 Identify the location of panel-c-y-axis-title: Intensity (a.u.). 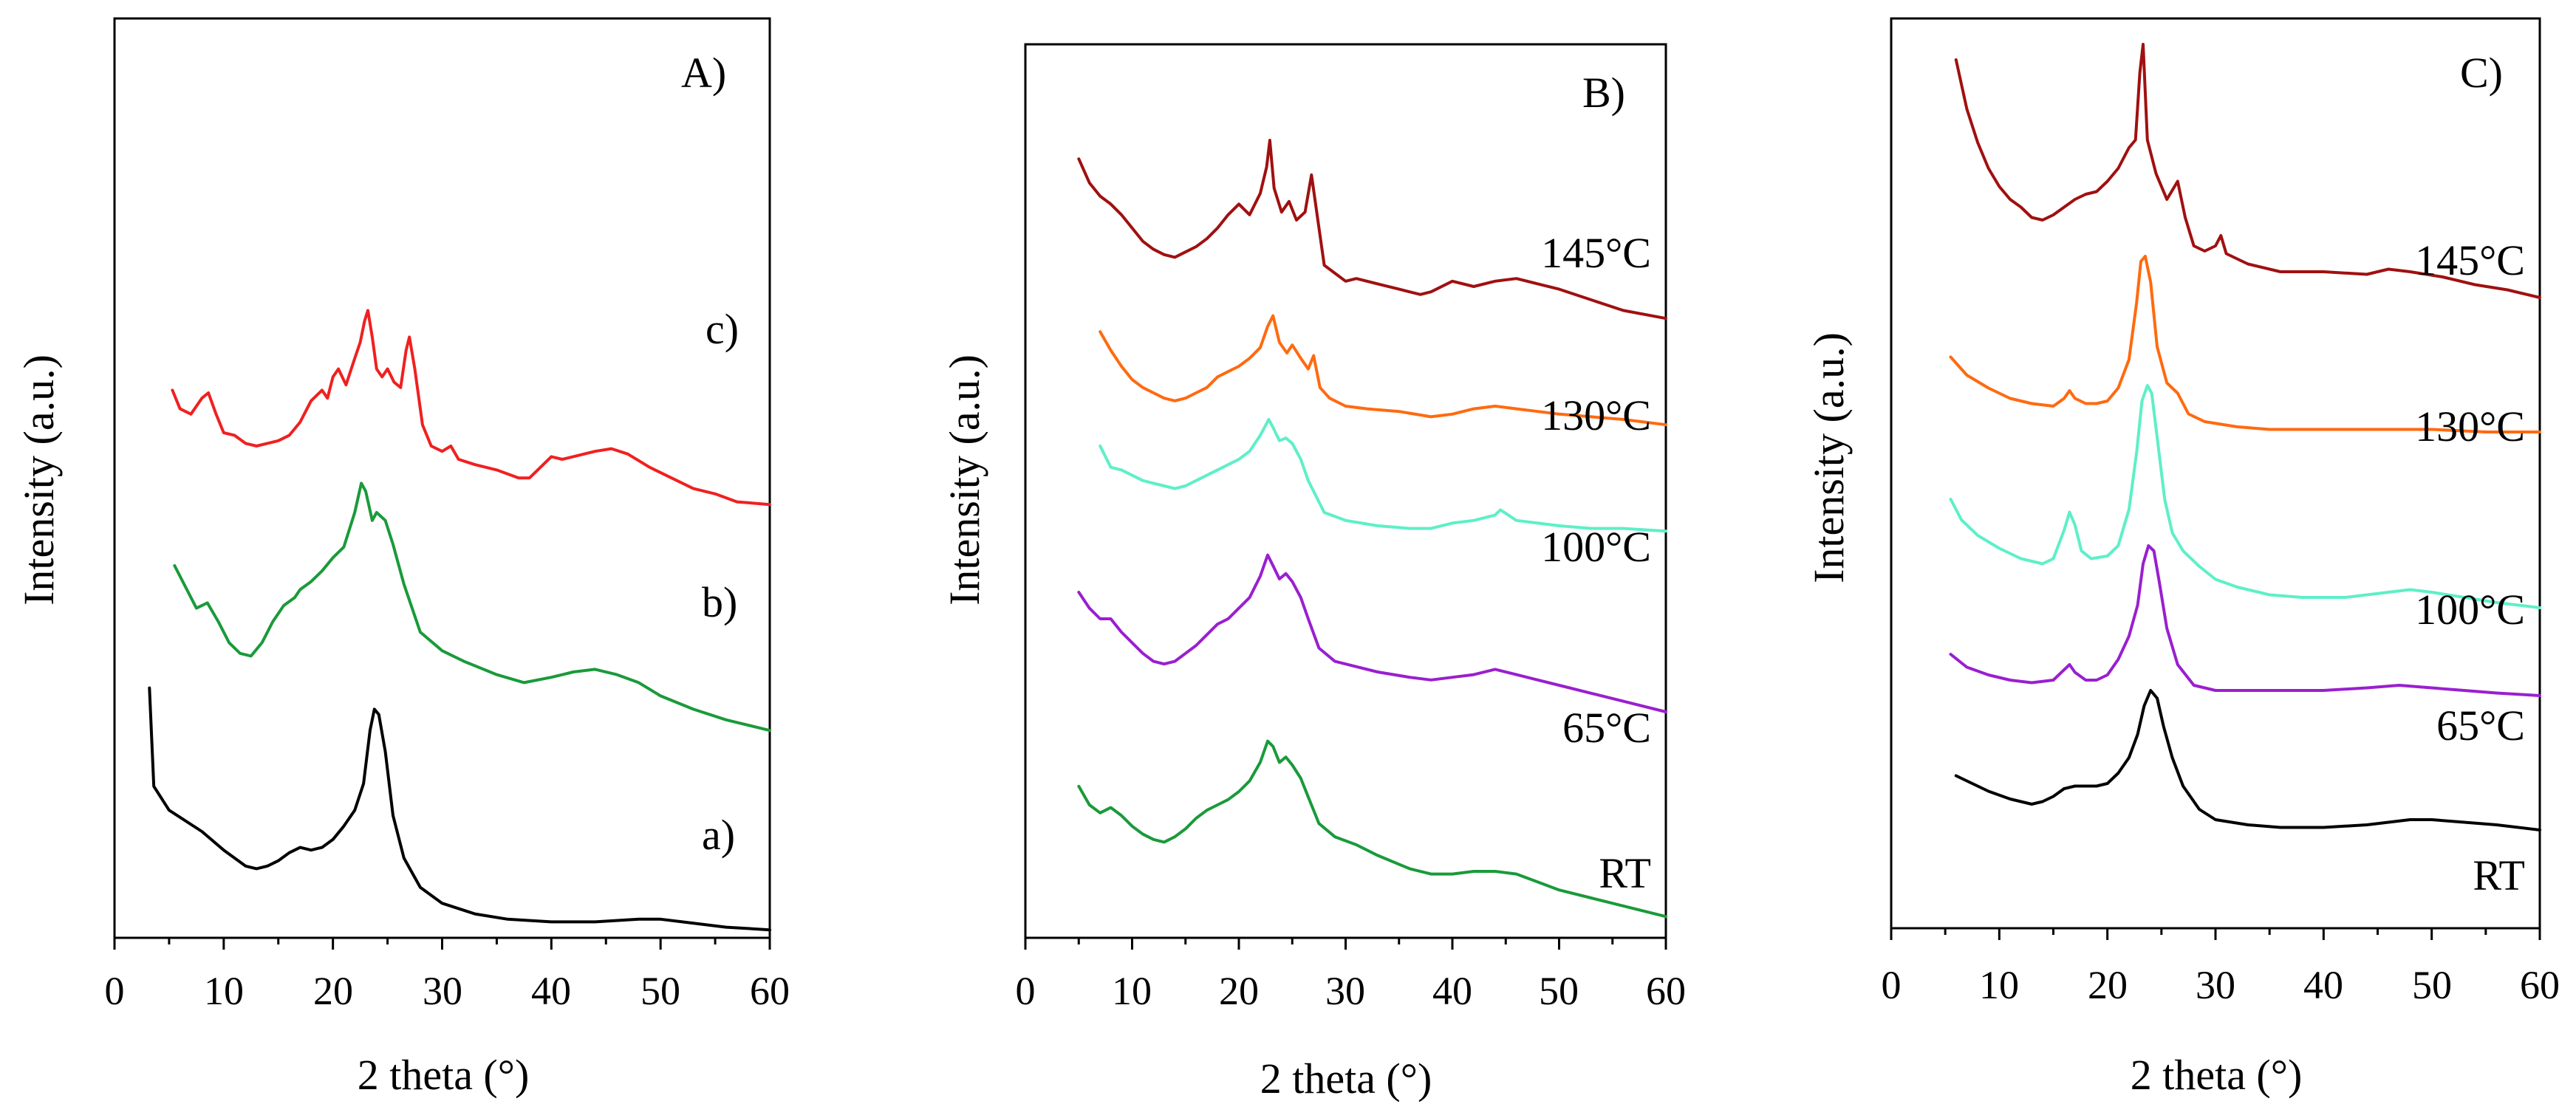
(1829, 457).